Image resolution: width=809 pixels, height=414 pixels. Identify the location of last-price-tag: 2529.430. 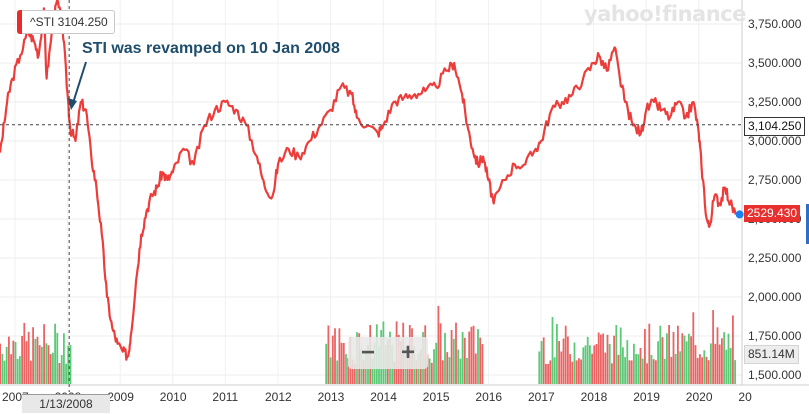
(772, 213).